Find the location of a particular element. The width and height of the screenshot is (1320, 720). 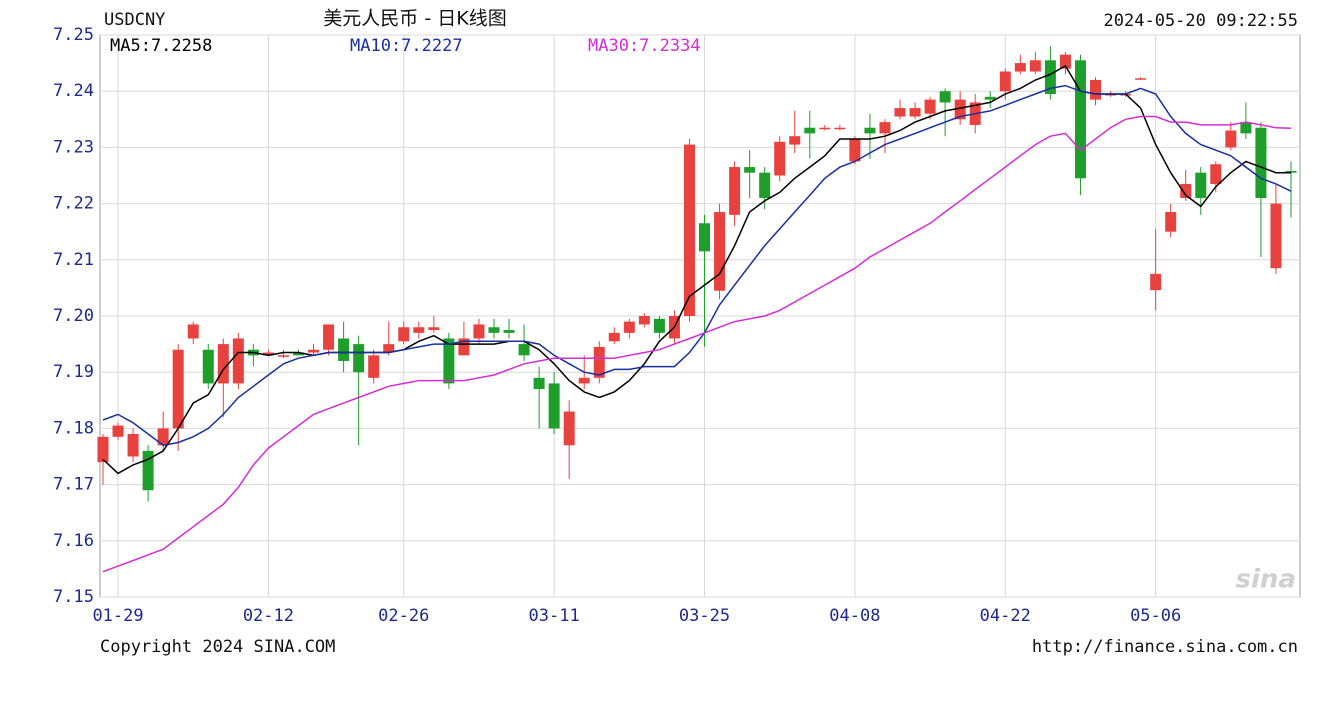

y-tick-label: 7.16 is located at coordinates (73, 541).